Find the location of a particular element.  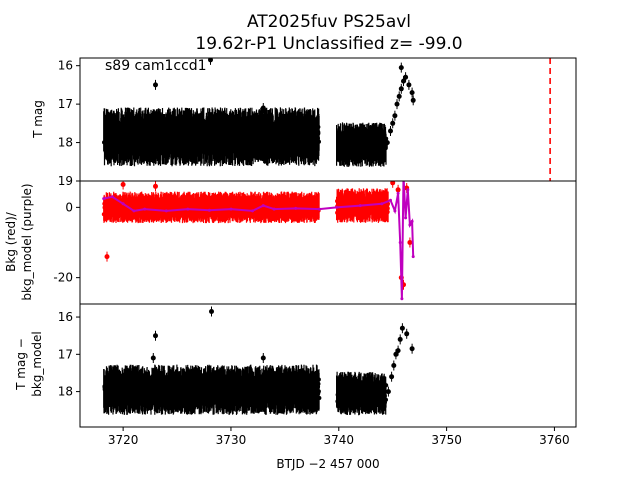

top-ytick-label: 19 is located at coordinates (65, 181).